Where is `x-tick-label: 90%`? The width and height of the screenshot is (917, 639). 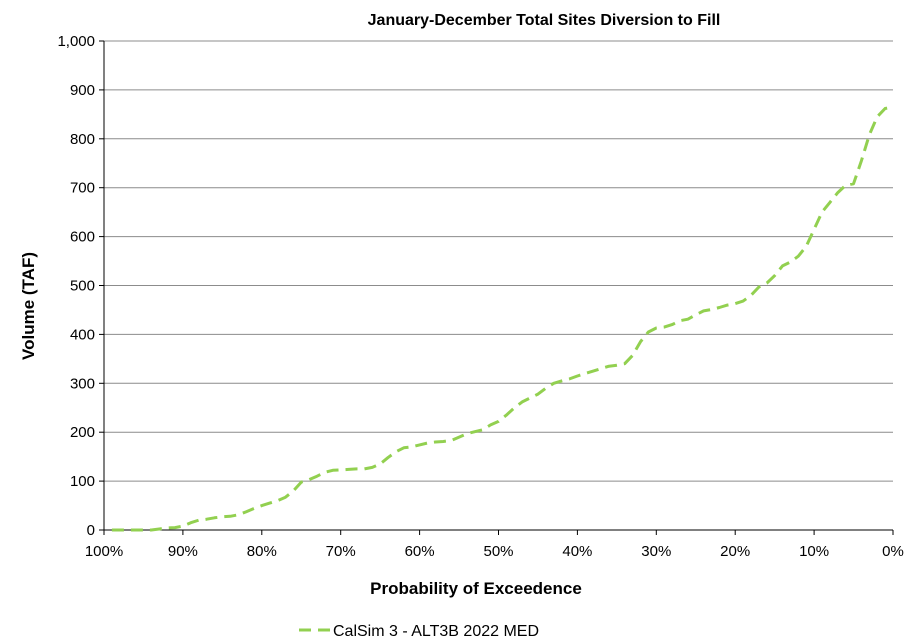
x-tick-label: 90% is located at coordinates (183, 551).